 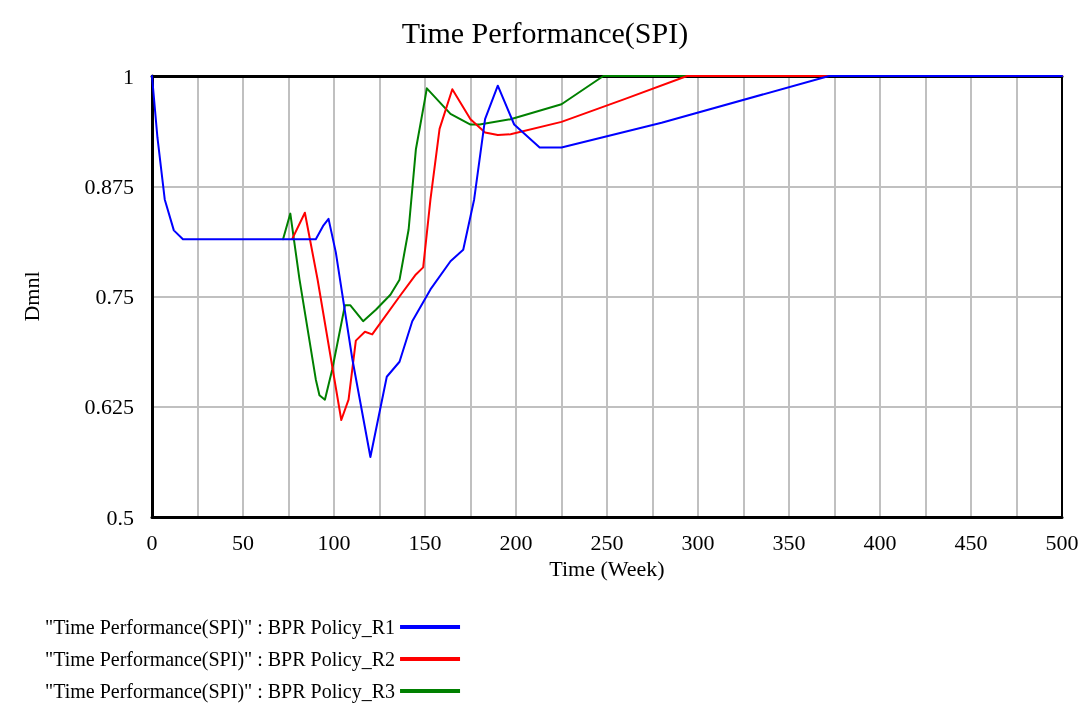 I want to click on x-tick-label: 200, so click(x=516, y=542).